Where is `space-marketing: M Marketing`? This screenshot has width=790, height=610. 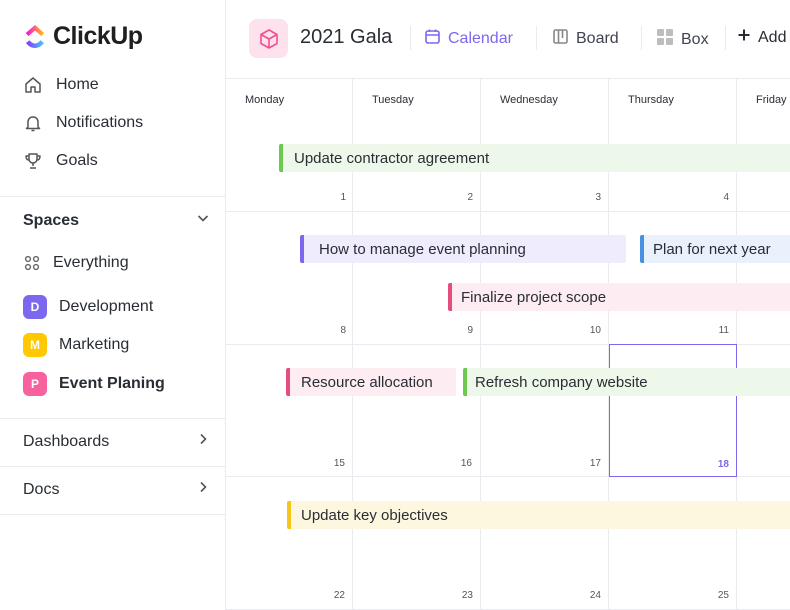 space-marketing: M Marketing is located at coordinates (76, 345).